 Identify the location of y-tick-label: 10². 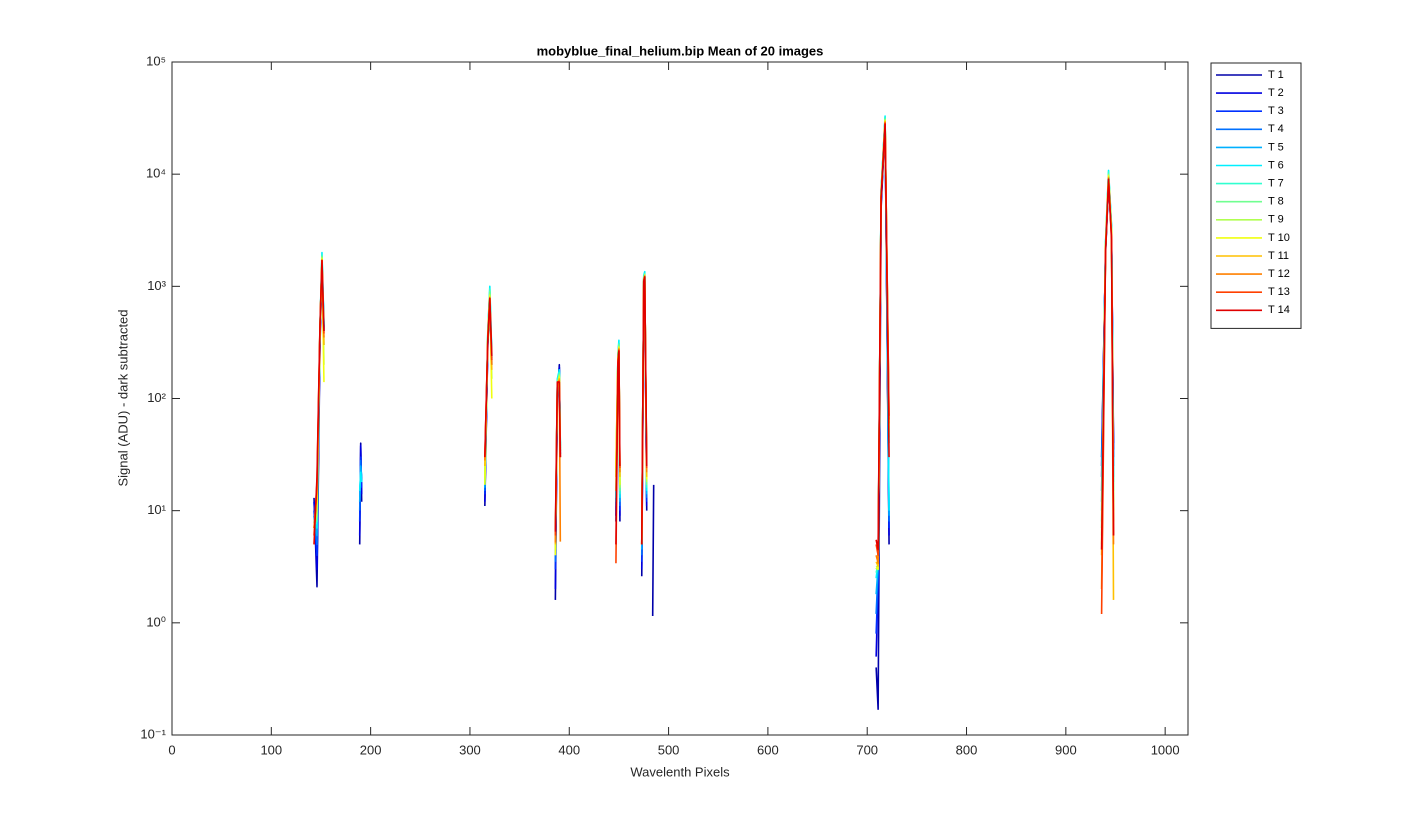
(156, 397).